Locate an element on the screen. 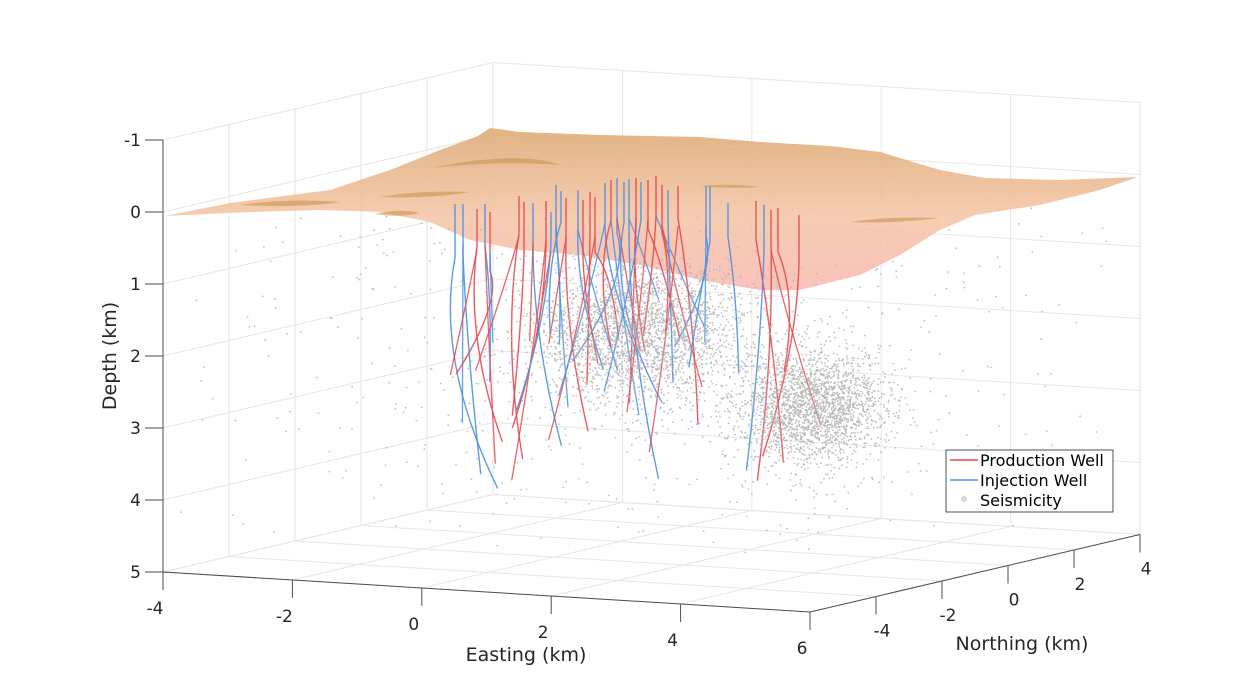 The height and width of the screenshot is (699, 1260). grid-floor-easting is located at coordinates (716, 557).